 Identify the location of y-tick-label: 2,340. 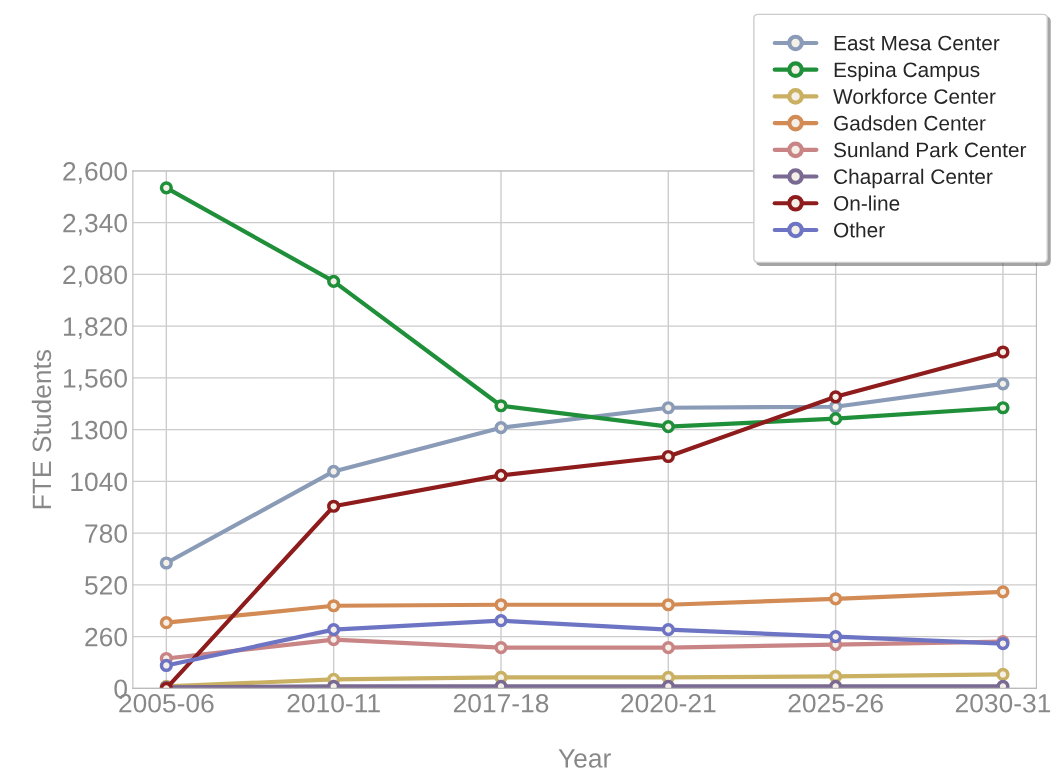
(95, 224).